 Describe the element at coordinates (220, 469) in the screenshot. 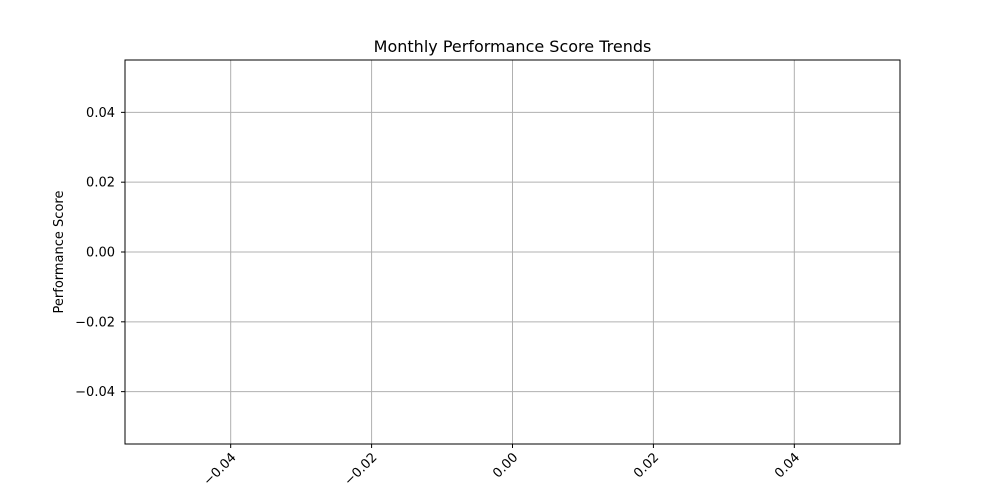

I see `x-tick-label: −0.04` at that location.